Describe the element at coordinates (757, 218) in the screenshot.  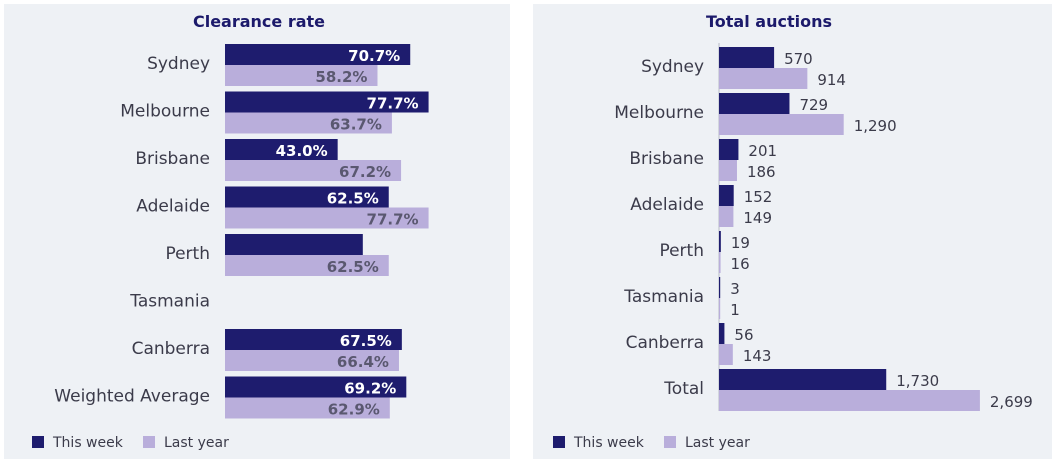
I see `auctions-data-label: 149` at that location.